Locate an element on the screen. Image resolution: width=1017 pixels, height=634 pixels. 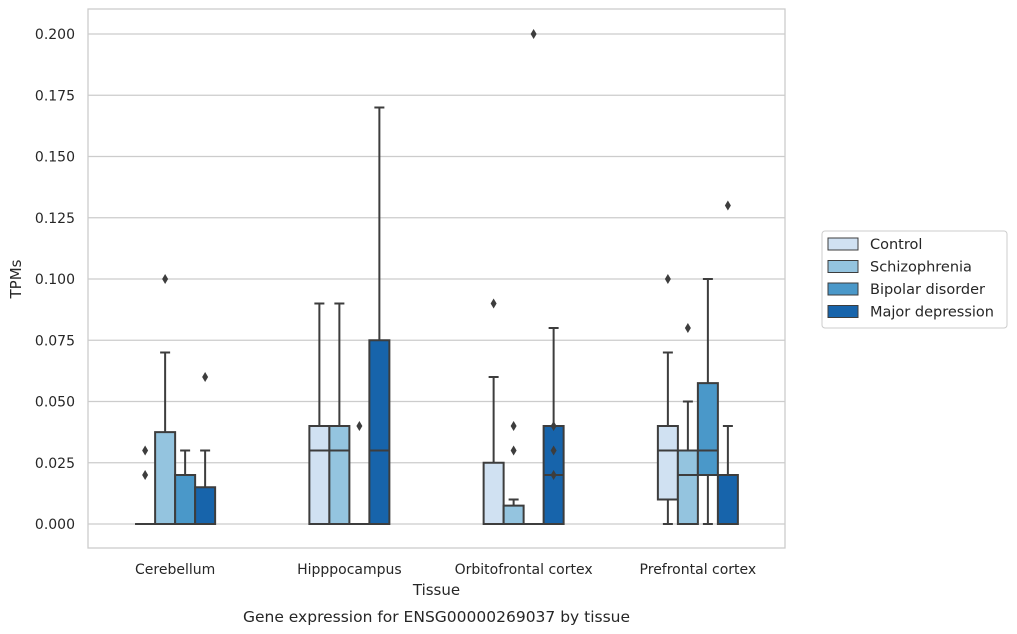
y-tick-label: 0.050 is located at coordinates (55, 403).